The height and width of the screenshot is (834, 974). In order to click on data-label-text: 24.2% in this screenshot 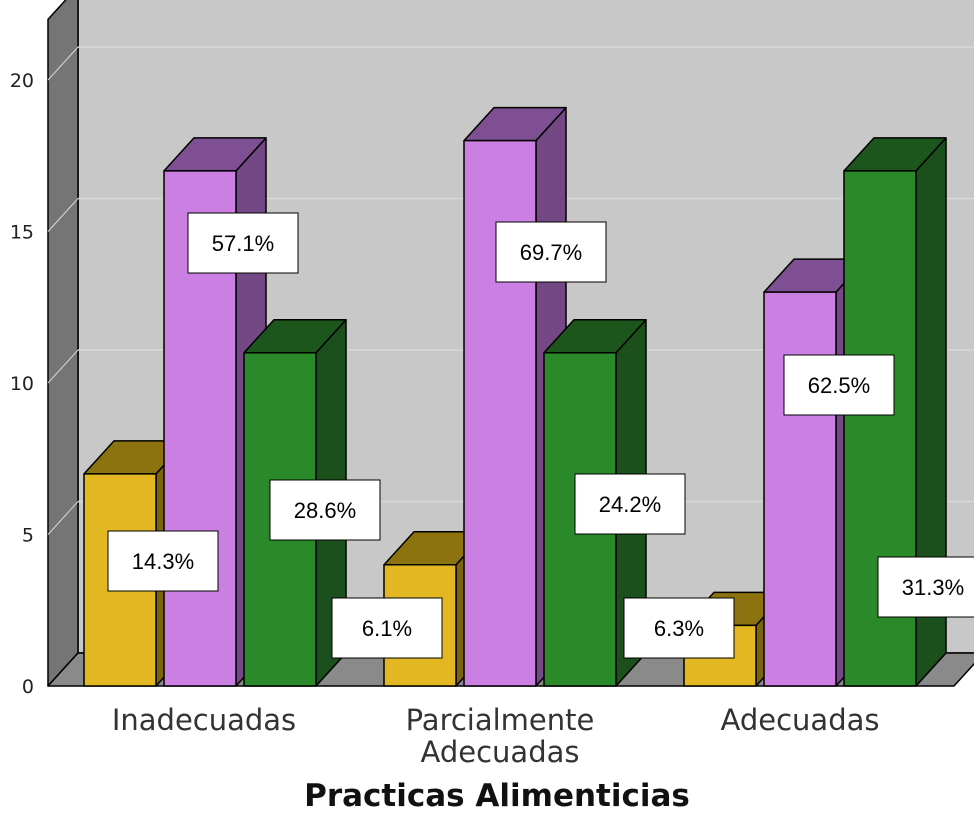, I will do `click(630, 504)`.